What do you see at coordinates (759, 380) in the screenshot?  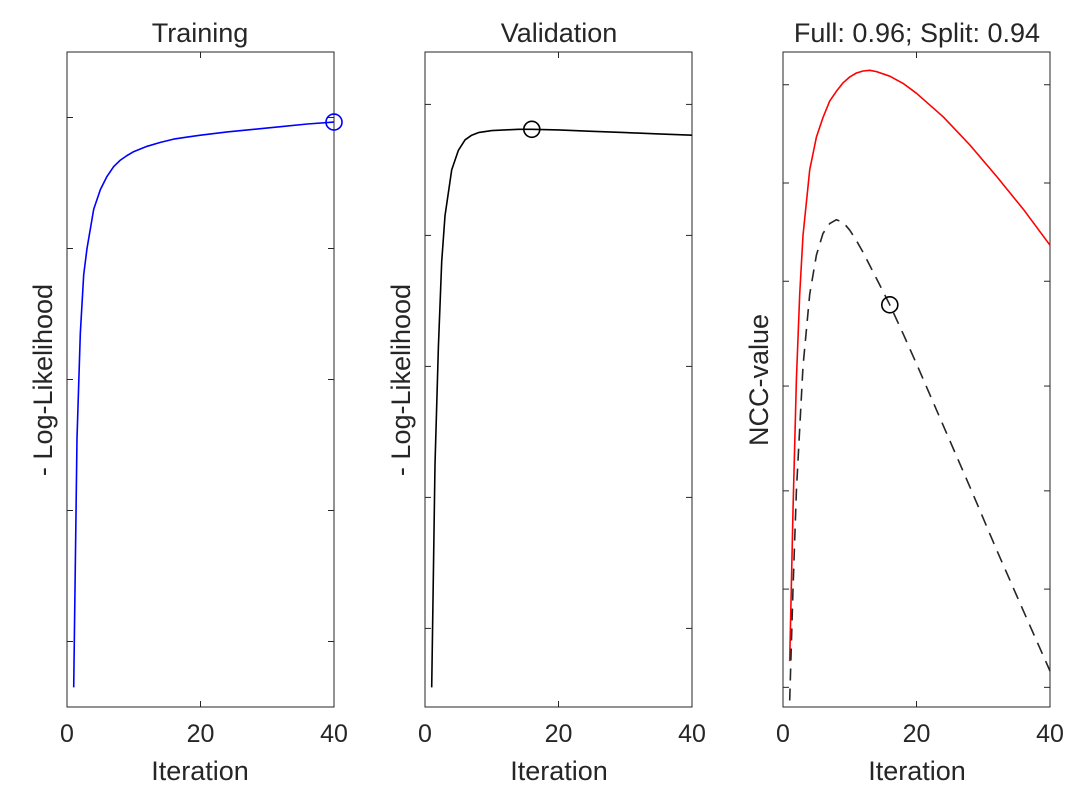 I see `y-axis-label: NCC-value` at bounding box center [759, 380].